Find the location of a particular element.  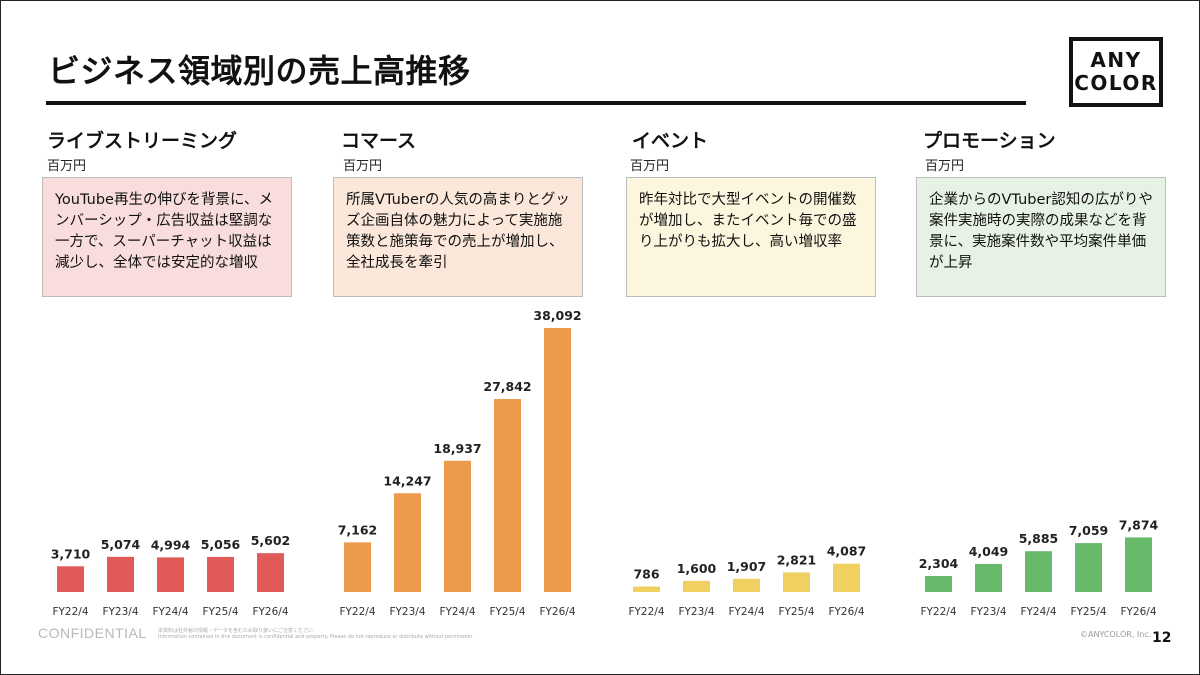

tick-label-3-3: FY24/4 is located at coordinates (746, 612).